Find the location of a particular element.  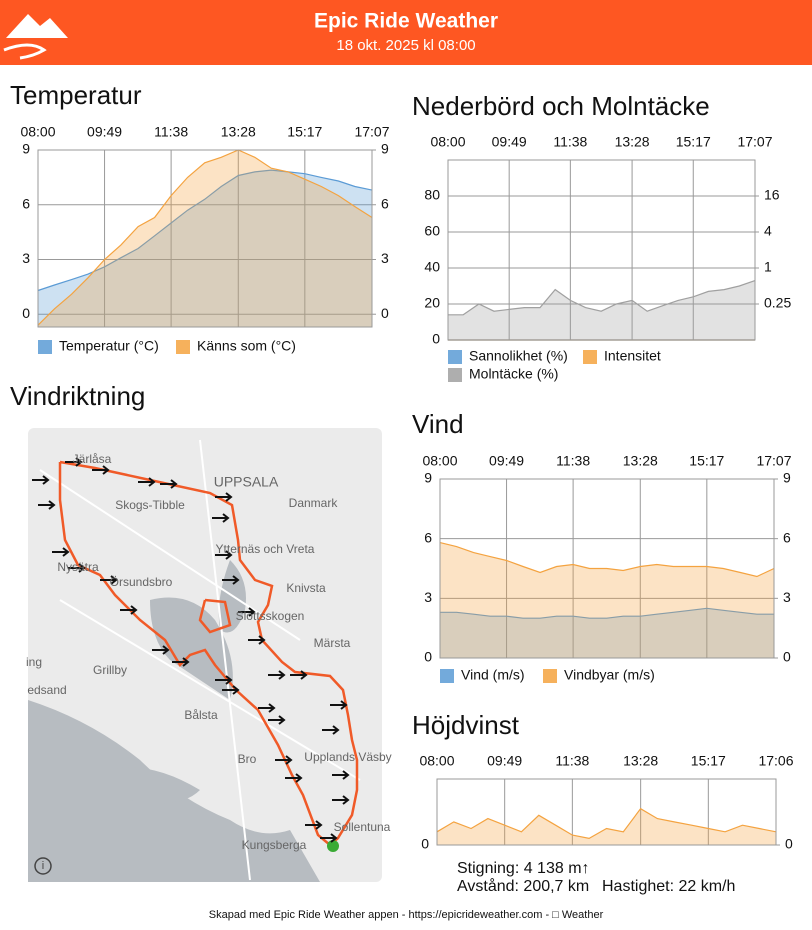

map-label: edsand is located at coordinates (46, 690).